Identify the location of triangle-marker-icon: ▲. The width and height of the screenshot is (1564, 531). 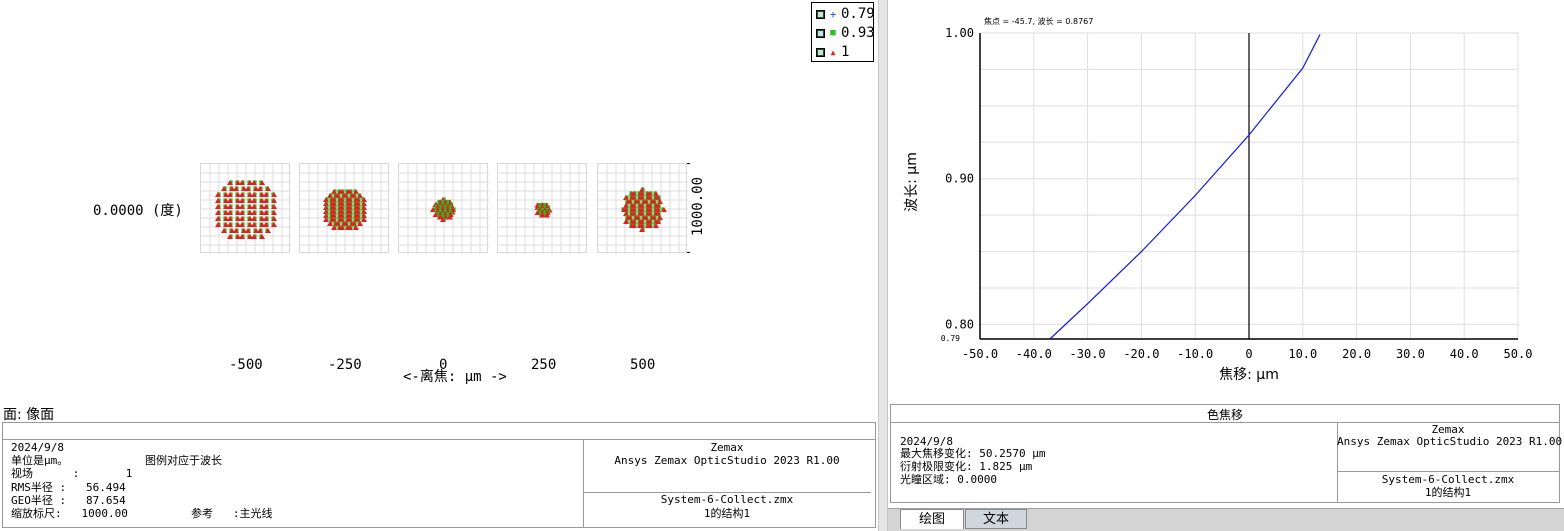
(833, 52).